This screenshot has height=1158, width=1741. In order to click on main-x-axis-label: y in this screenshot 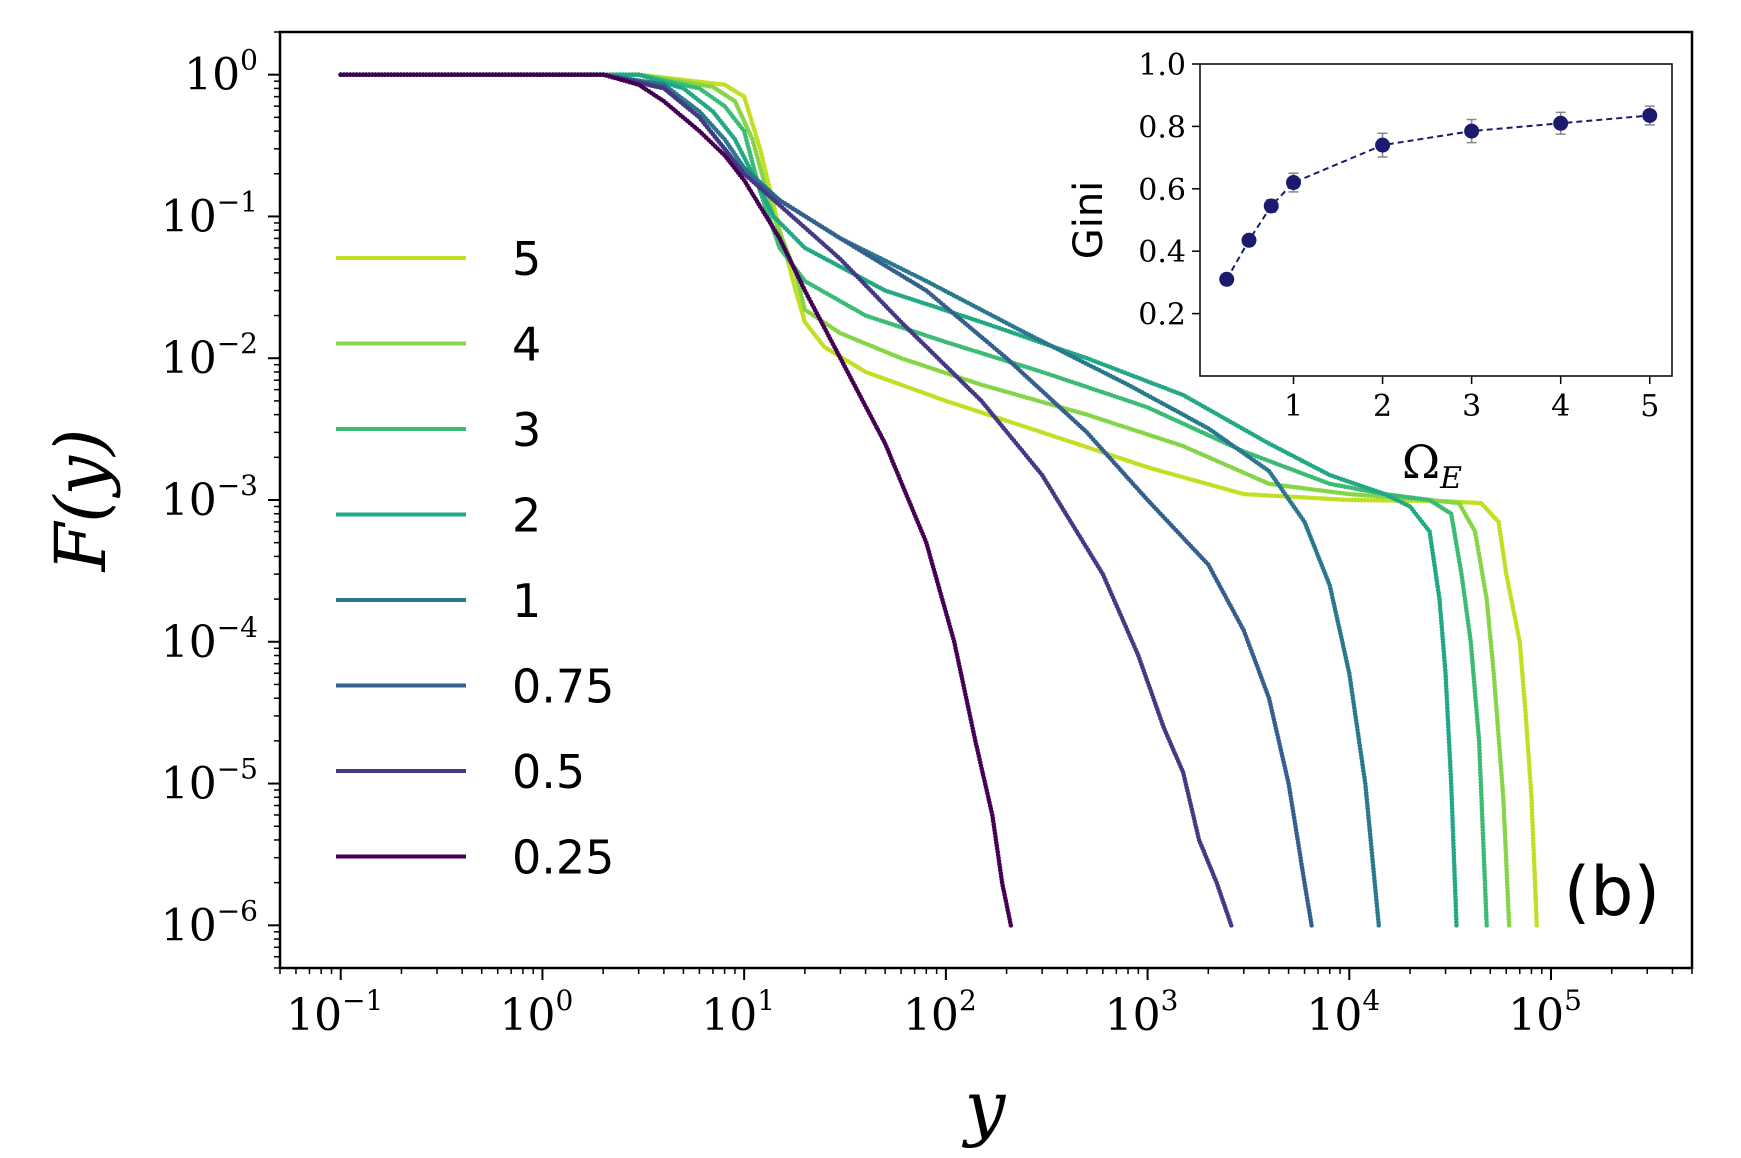, I will do `click(984, 1107)`.